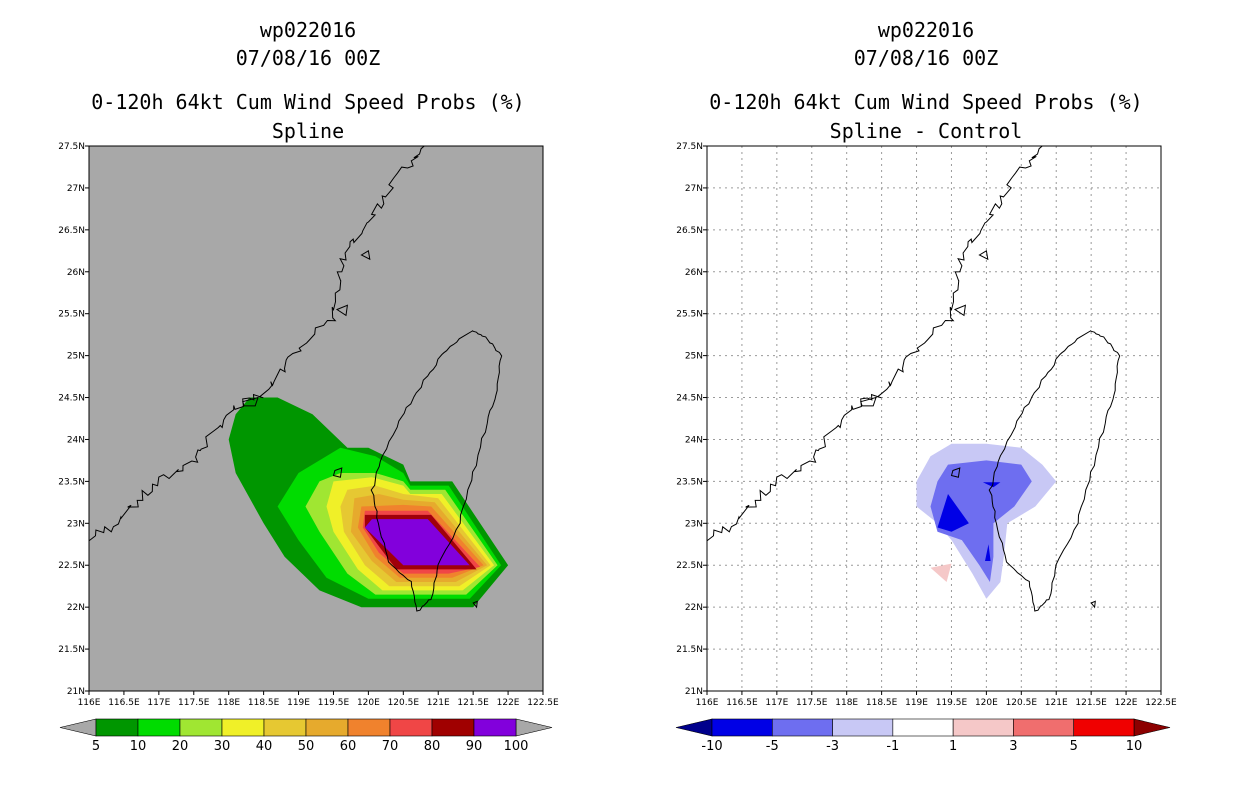 The height and width of the screenshot is (800, 1236). I want to click on y-tick-label: 26.5N, so click(689, 231).